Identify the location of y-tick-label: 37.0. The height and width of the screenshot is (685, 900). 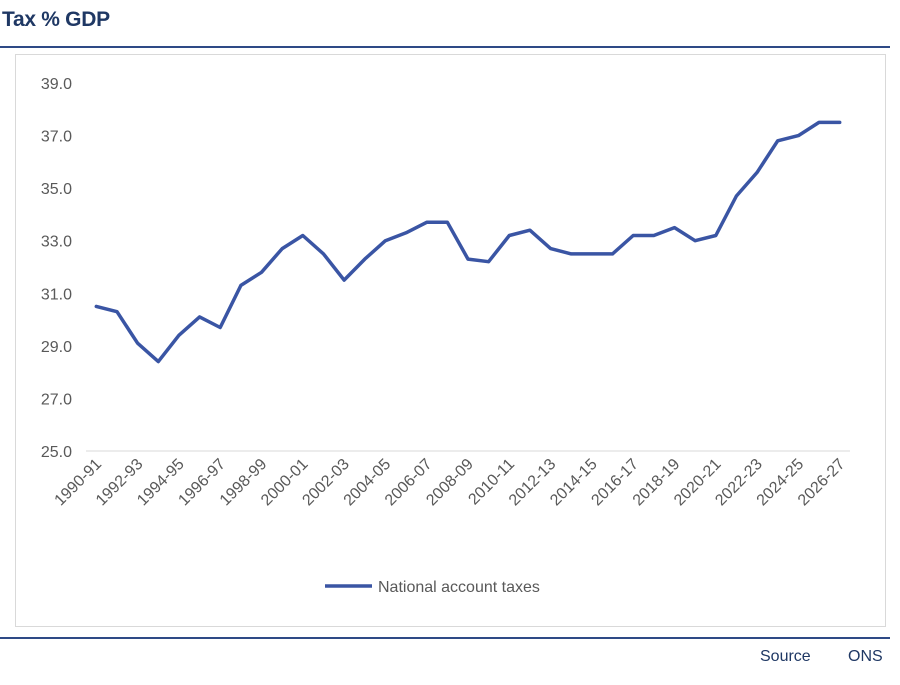
(56, 137).